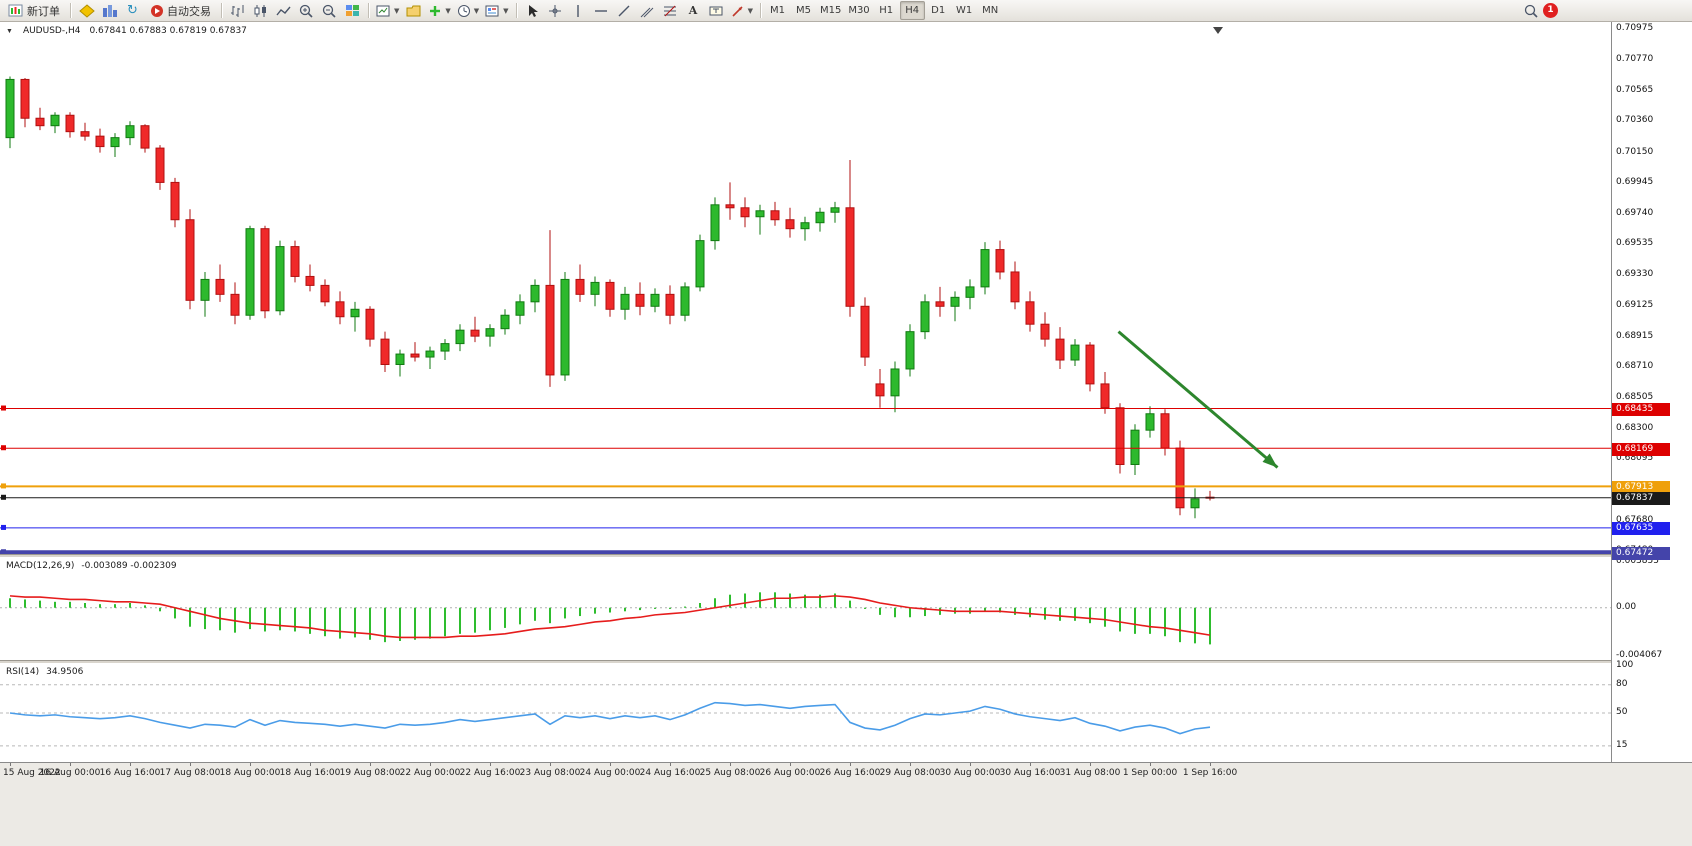 The image size is (1692, 846). I want to click on macd-panel: MACD(12,26,9) -0.003089 -0.002309, so click(805, 609).